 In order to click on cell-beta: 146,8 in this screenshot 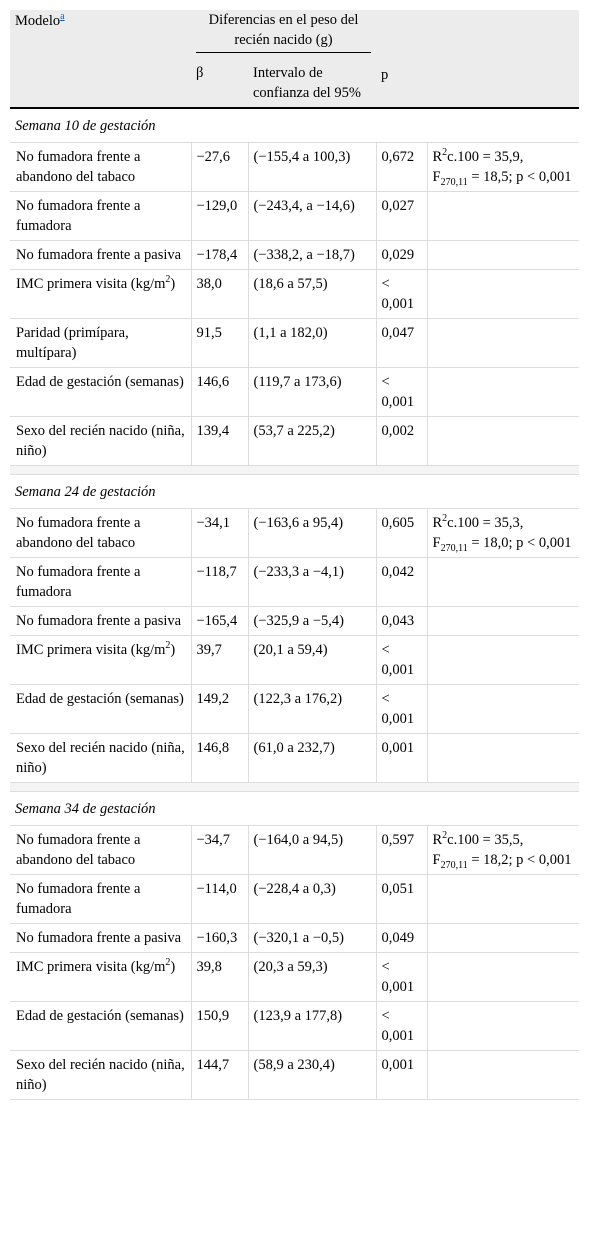, I will do `click(220, 758)`.